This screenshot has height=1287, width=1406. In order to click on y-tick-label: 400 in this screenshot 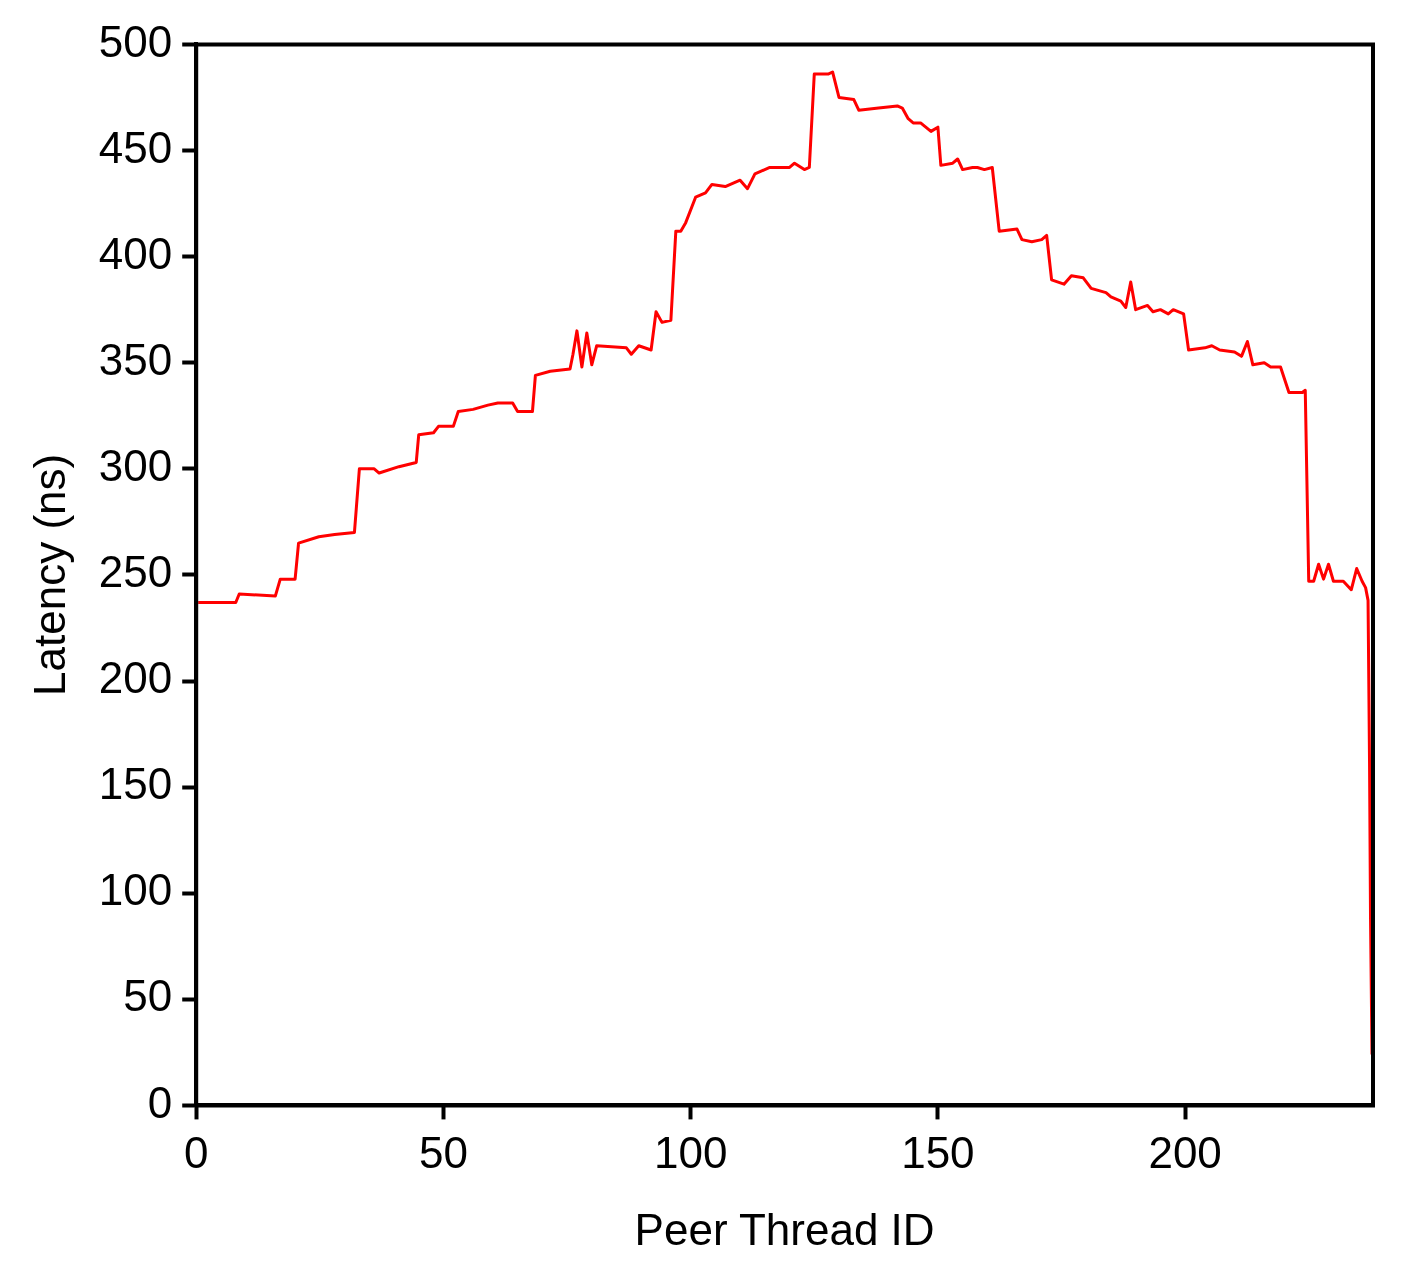, I will do `click(135, 253)`.